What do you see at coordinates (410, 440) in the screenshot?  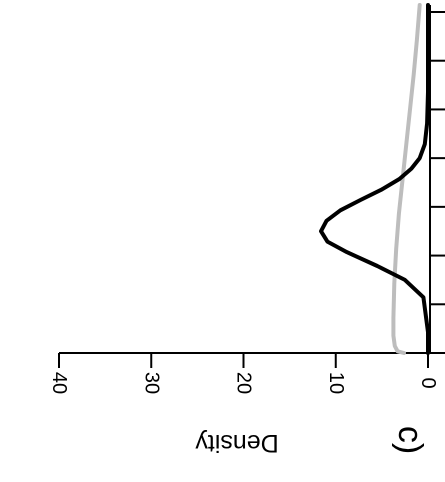 I see `panel-label: c)` at bounding box center [410, 440].